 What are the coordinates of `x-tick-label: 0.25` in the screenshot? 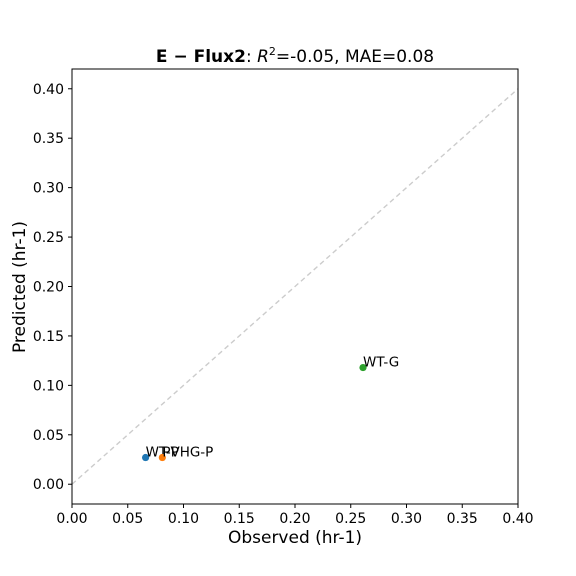 It's located at (350, 519).